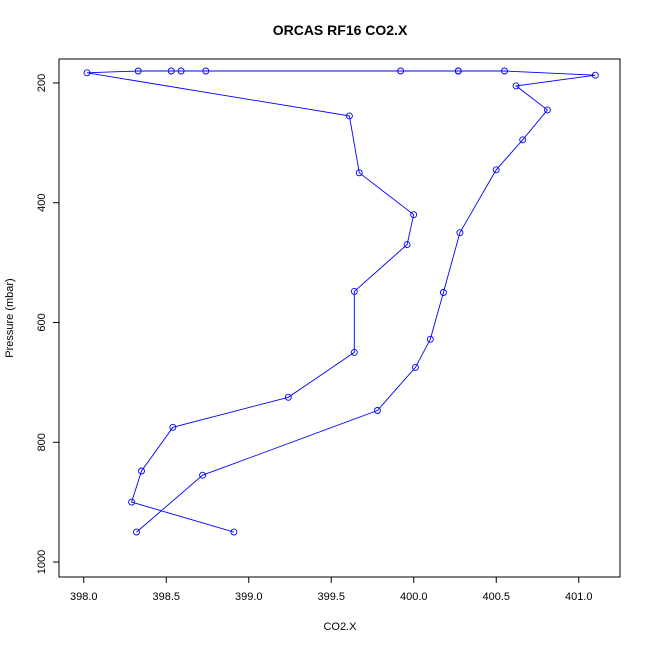  I want to click on x-axis: 398.0 398.5 399.0 399.5 400.0 400.5 401.0, so click(331, 589).